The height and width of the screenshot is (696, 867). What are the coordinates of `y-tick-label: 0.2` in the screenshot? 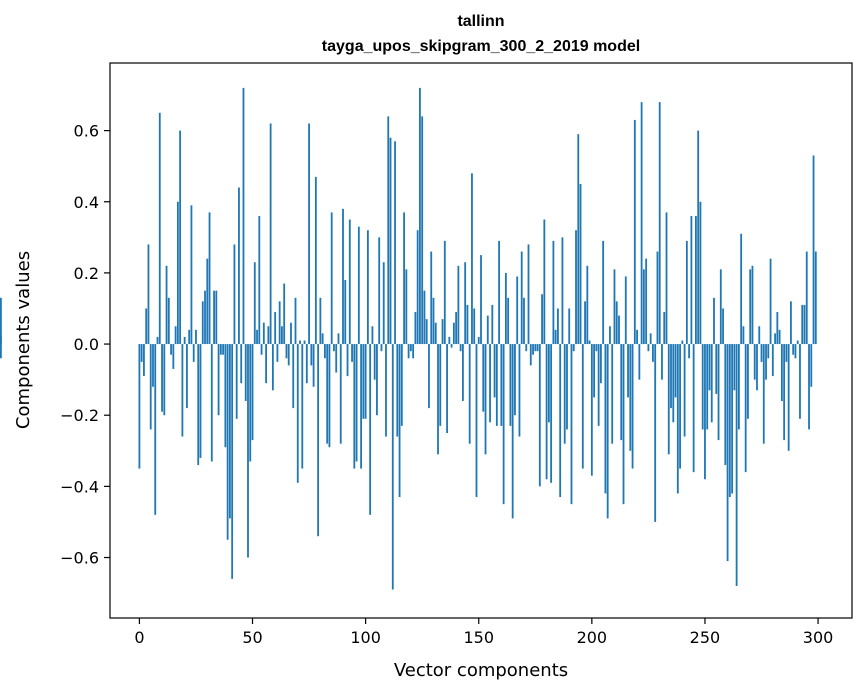 It's located at (86, 273).